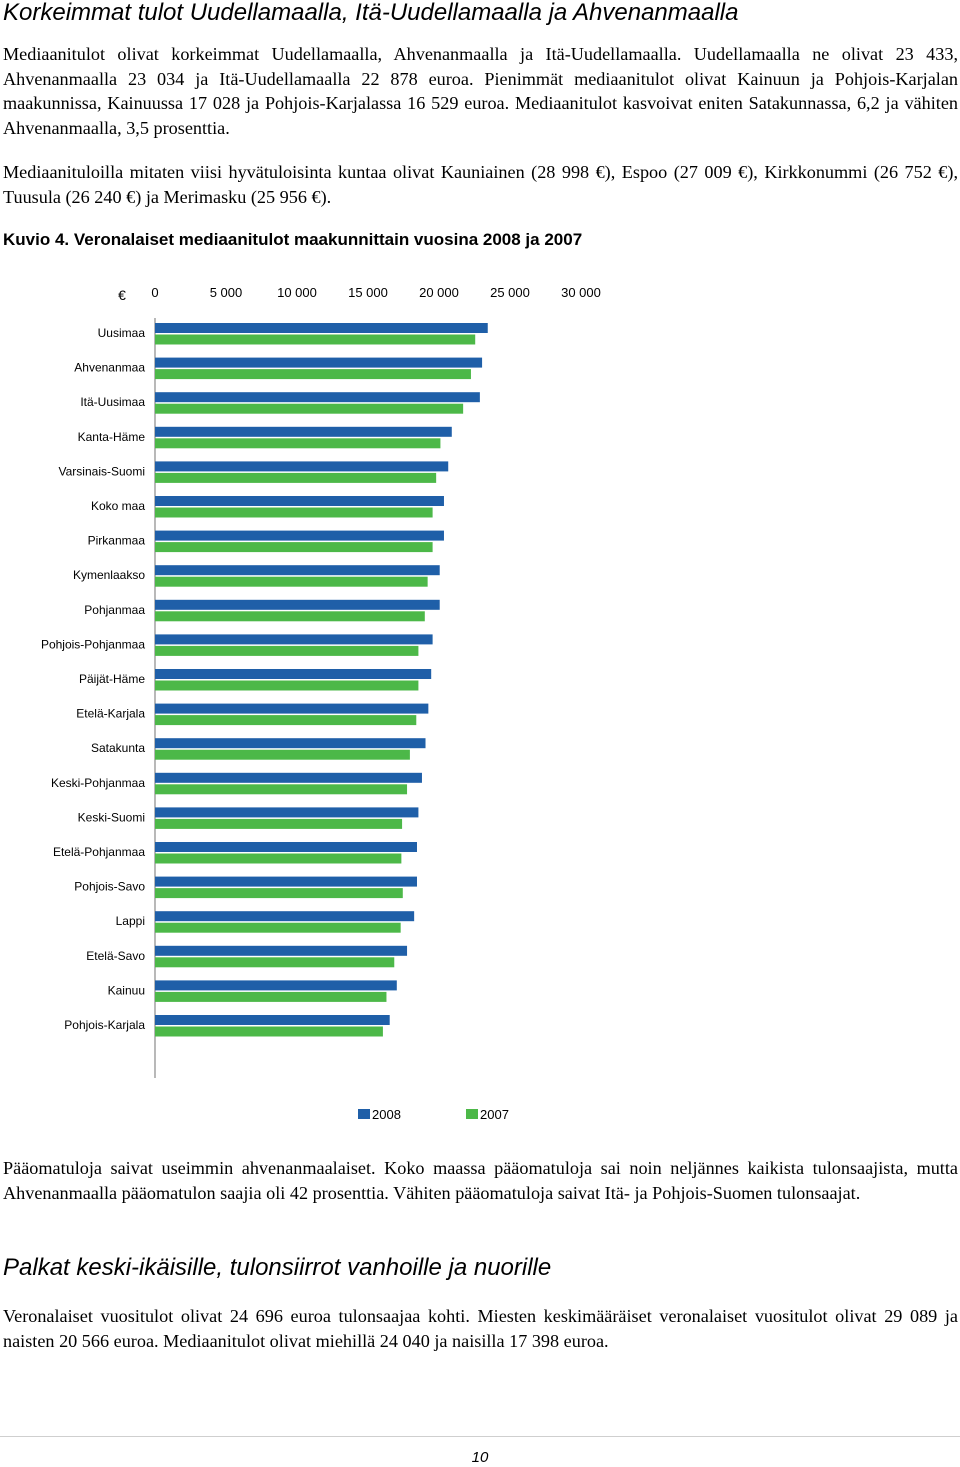 This screenshot has height=1467, width=960. I want to click on legend-label-2008: 2008, so click(386, 1114).